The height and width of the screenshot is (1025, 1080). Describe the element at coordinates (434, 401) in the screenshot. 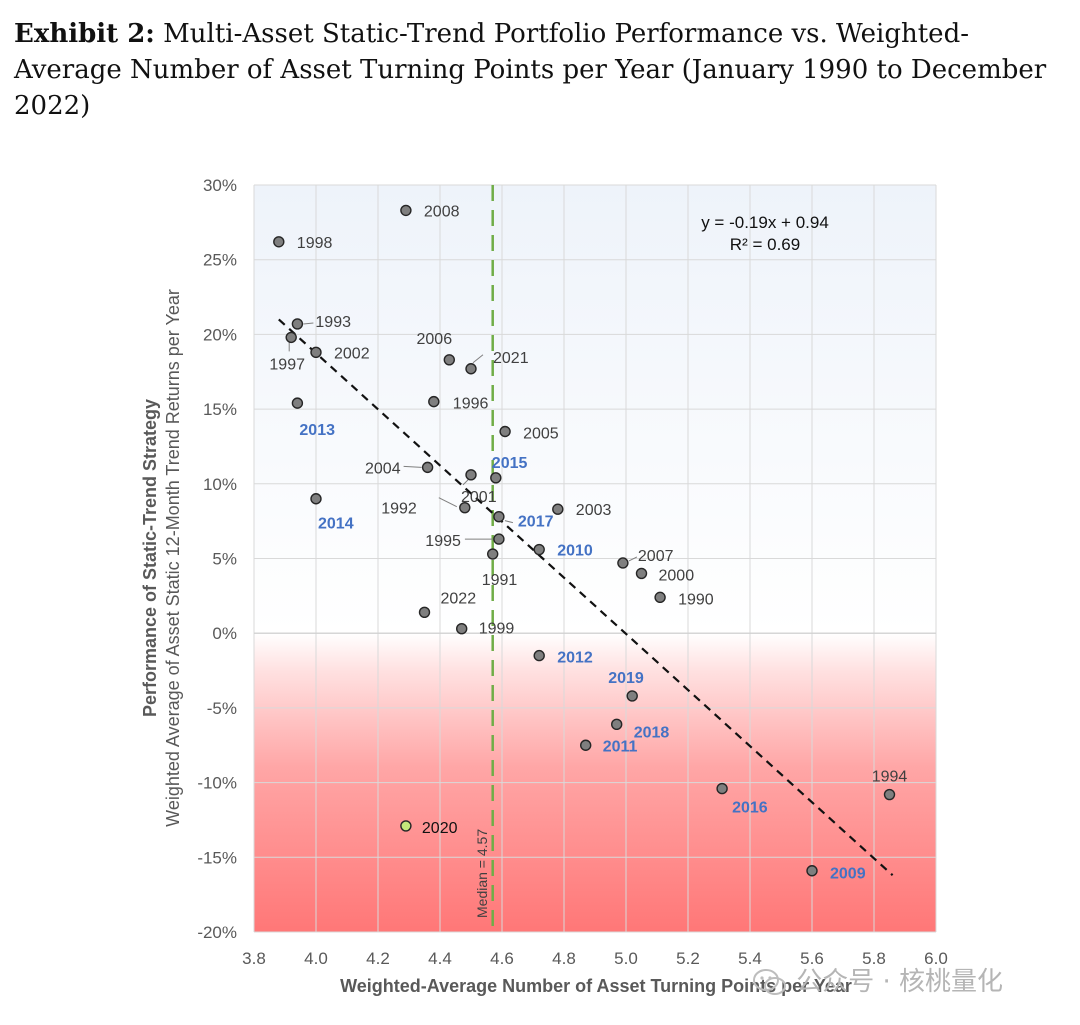

I see `data-point-1996` at that location.